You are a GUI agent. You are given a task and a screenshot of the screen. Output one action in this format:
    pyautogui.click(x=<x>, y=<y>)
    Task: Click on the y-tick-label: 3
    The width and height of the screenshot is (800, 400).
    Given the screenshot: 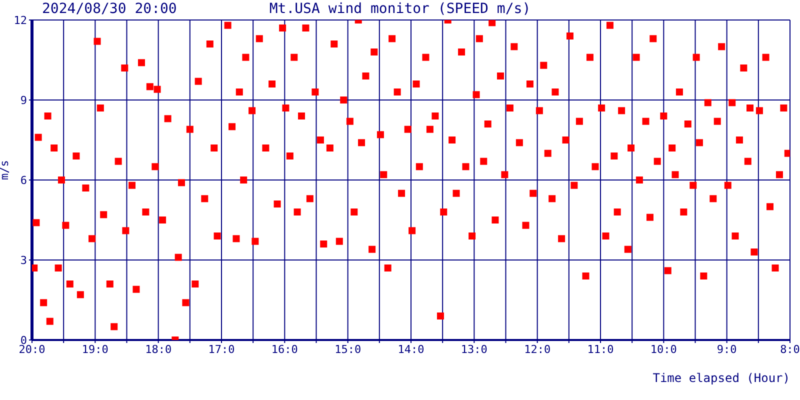 What is the action you would take?
    pyautogui.click(x=23, y=260)
    